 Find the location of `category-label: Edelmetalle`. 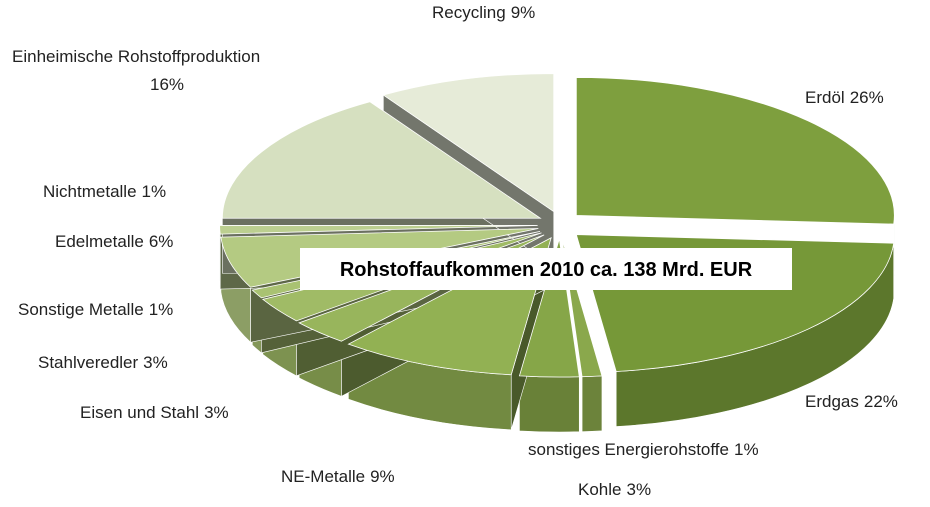

category-label: Edelmetalle is located at coordinates (99, 241).